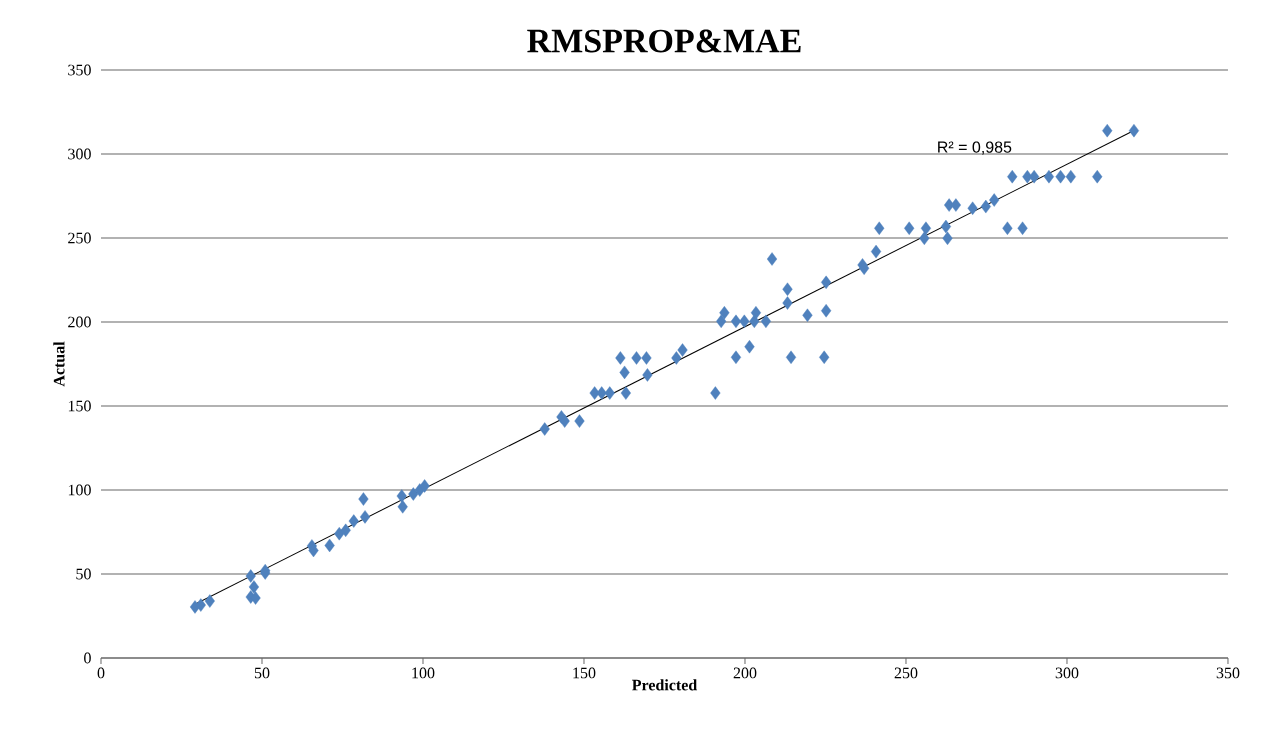  What do you see at coordinates (906, 673) in the screenshot?
I see `x-tick-label: 250` at bounding box center [906, 673].